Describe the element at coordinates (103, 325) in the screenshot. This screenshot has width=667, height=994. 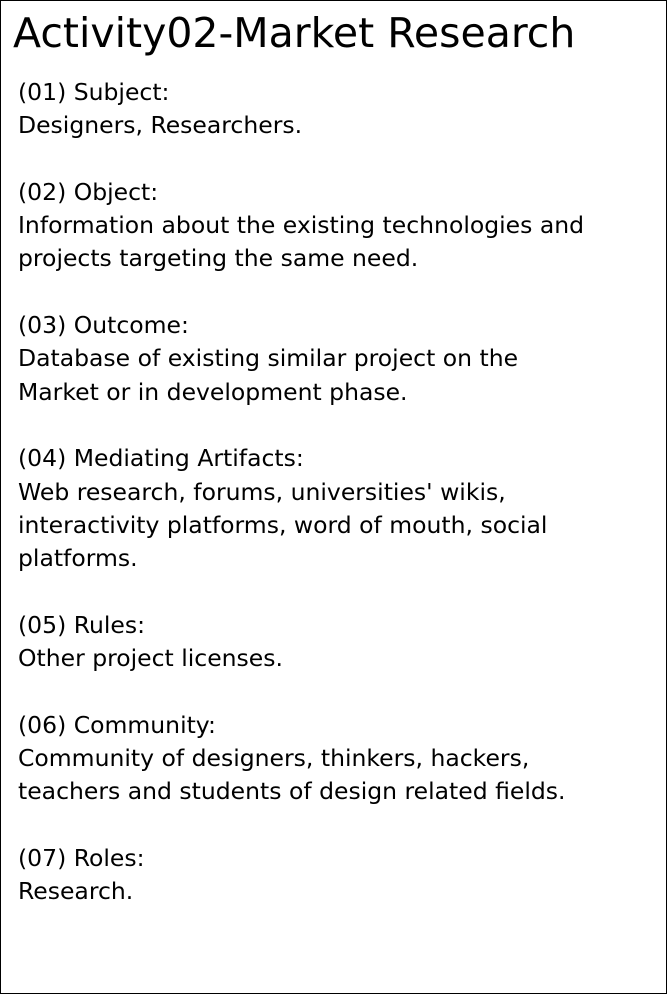
I see `section-heading: (03) Outcome:` at that location.